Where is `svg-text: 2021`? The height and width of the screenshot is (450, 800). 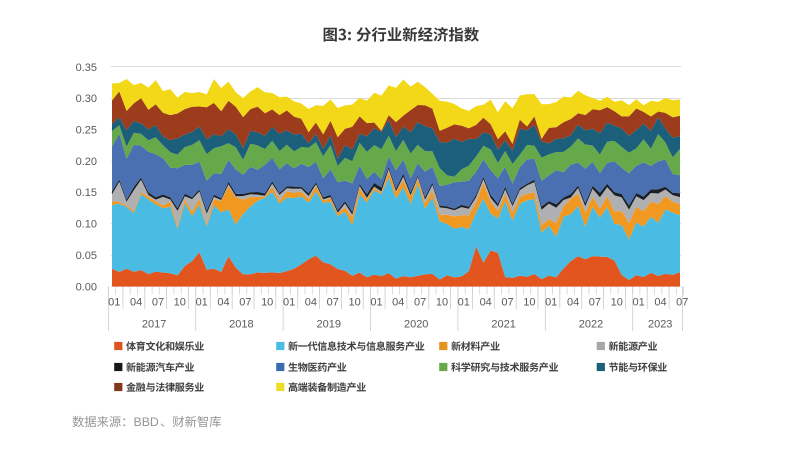
svg-text: 2021 is located at coordinates (503, 325).